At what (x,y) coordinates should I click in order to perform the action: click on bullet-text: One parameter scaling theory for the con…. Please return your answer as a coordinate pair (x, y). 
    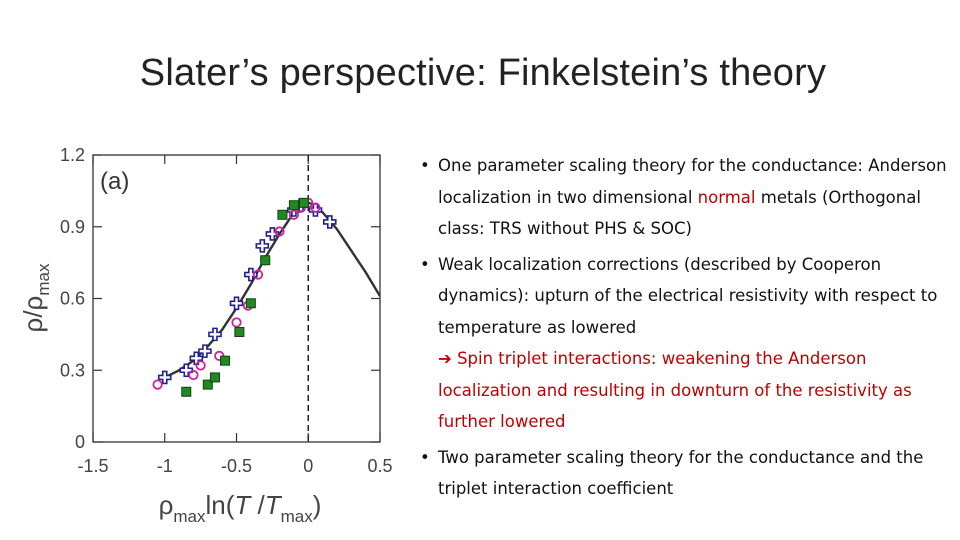
    Looking at the image, I should click on (692, 181).